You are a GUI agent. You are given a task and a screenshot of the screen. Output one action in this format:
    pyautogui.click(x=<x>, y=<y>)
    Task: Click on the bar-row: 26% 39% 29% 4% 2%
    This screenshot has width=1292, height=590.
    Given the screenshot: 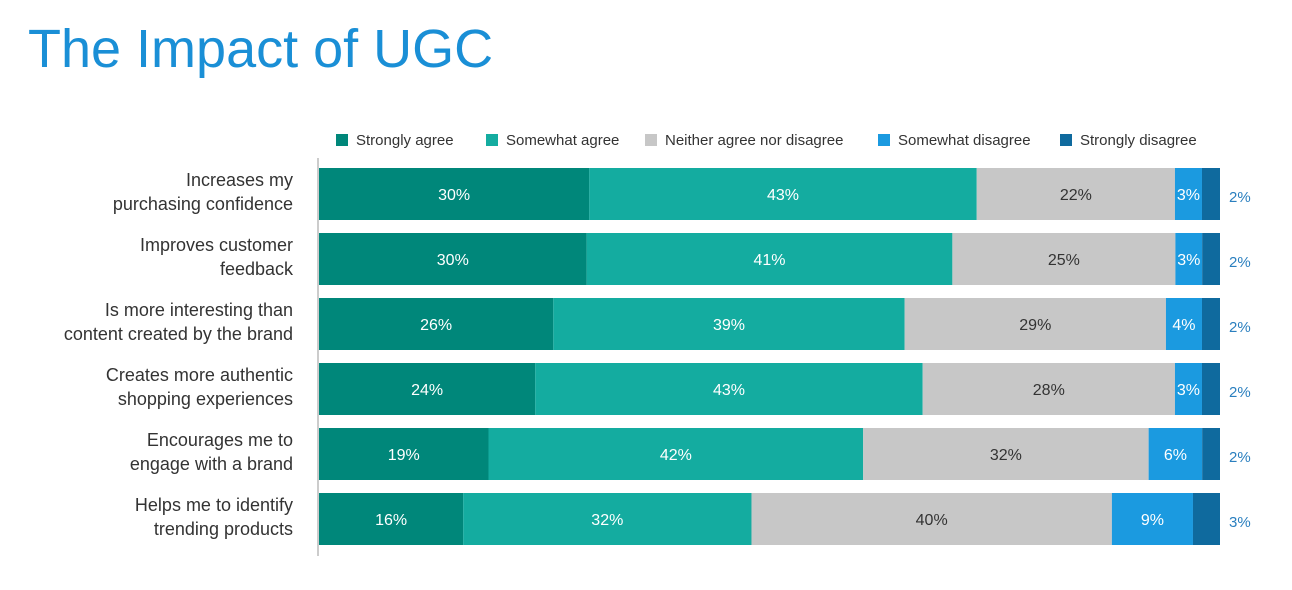 What is the action you would take?
    pyautogui.click(x=785, y=324)
    